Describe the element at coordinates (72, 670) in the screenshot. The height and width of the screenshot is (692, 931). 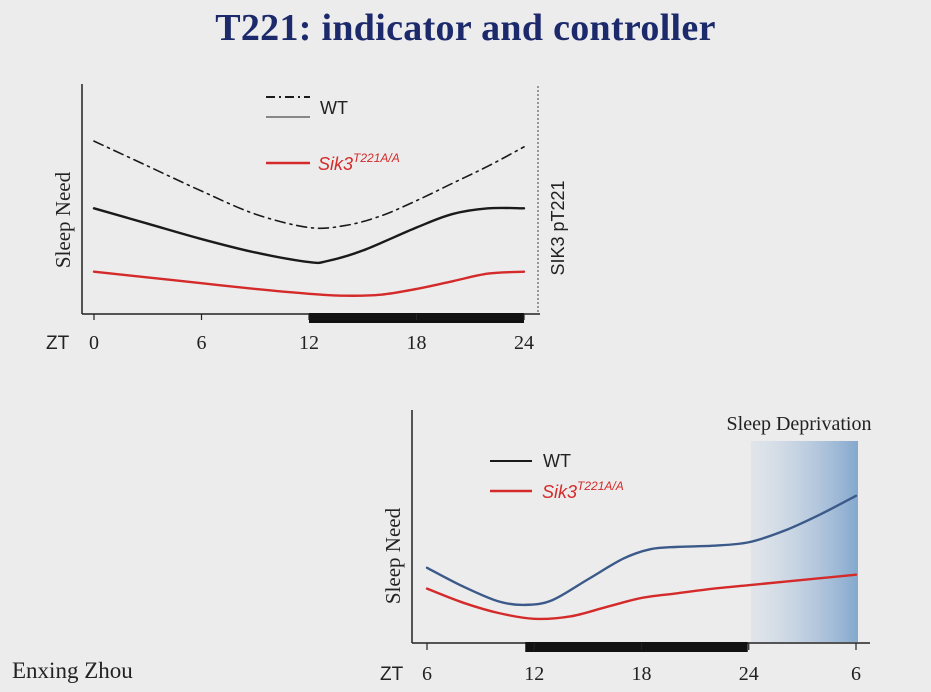
I see `author-name: Enxing Zhou` at that location.